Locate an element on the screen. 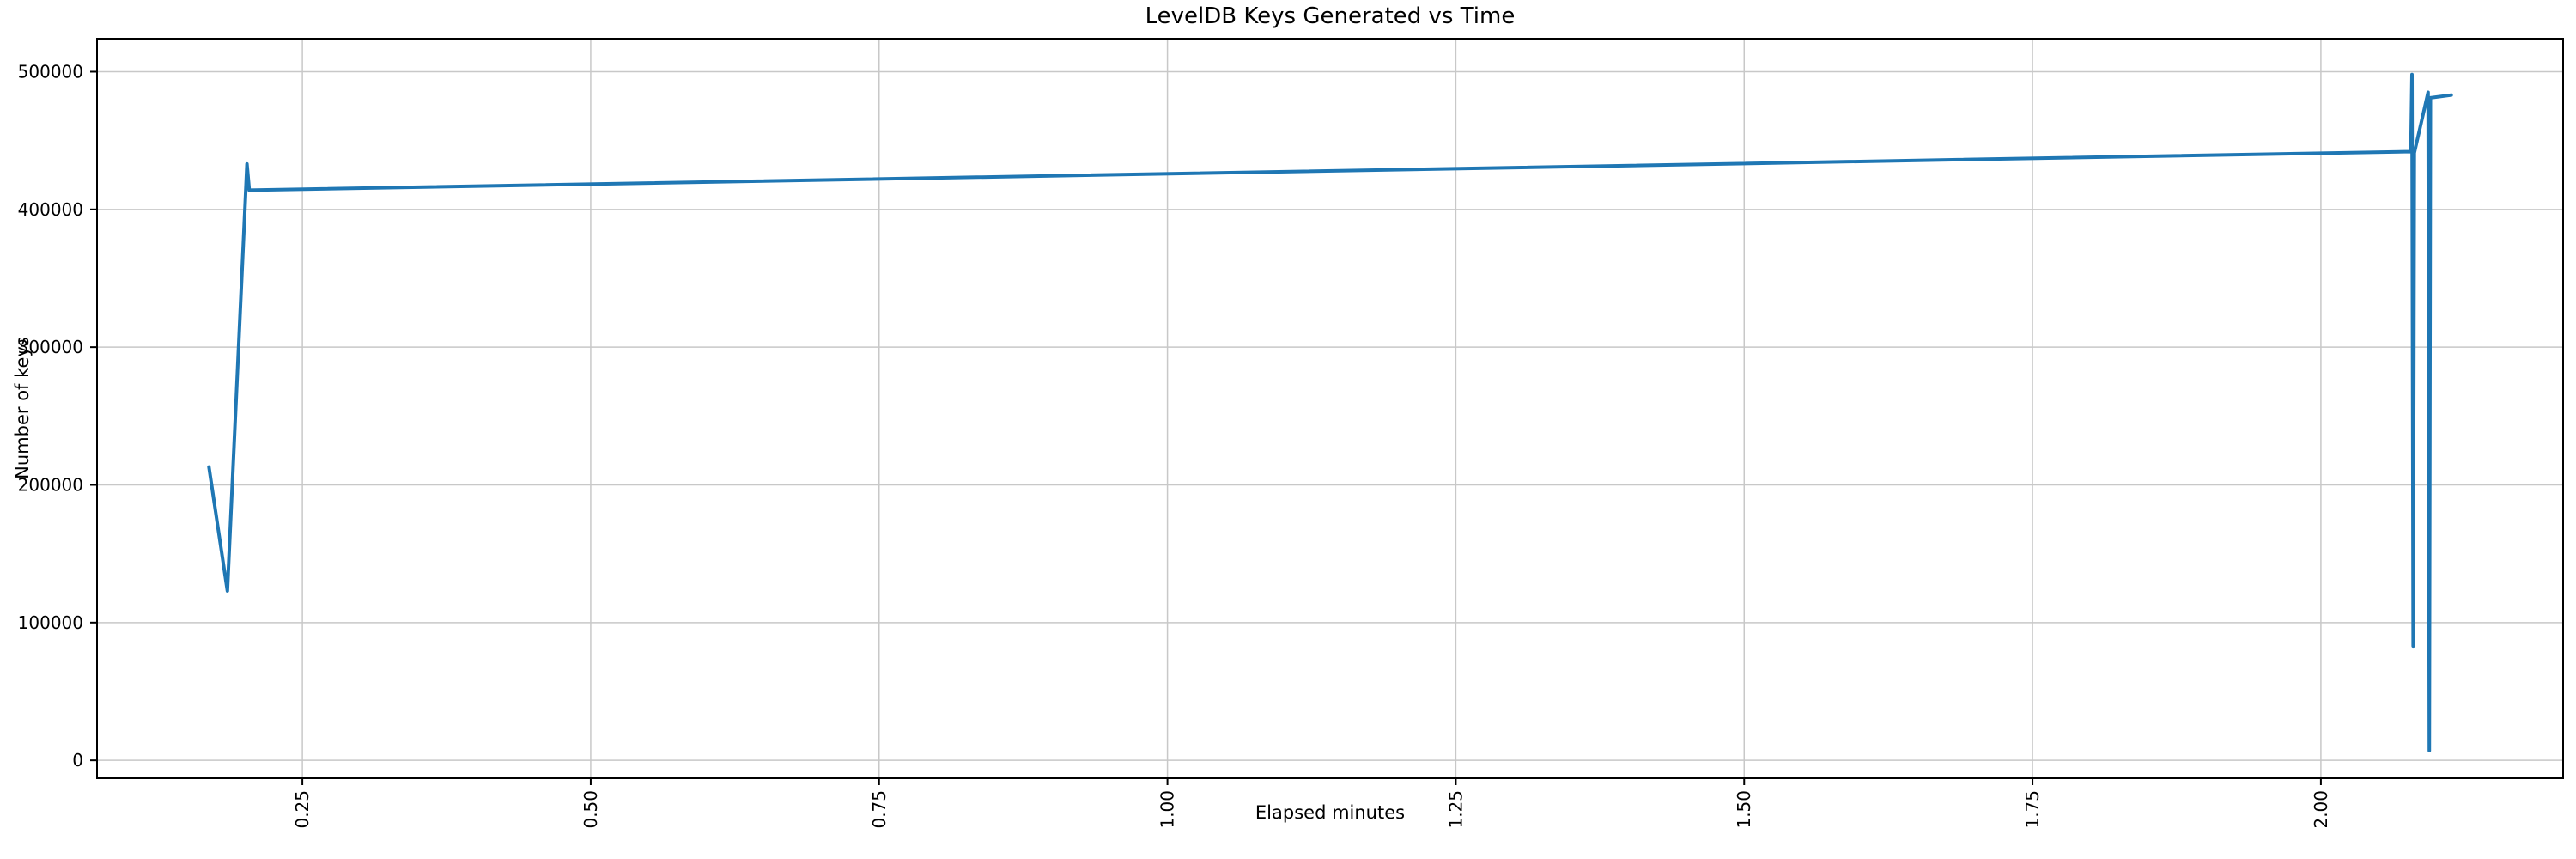  y-axis-label: Number of keys is located at coordinates (23, 408).